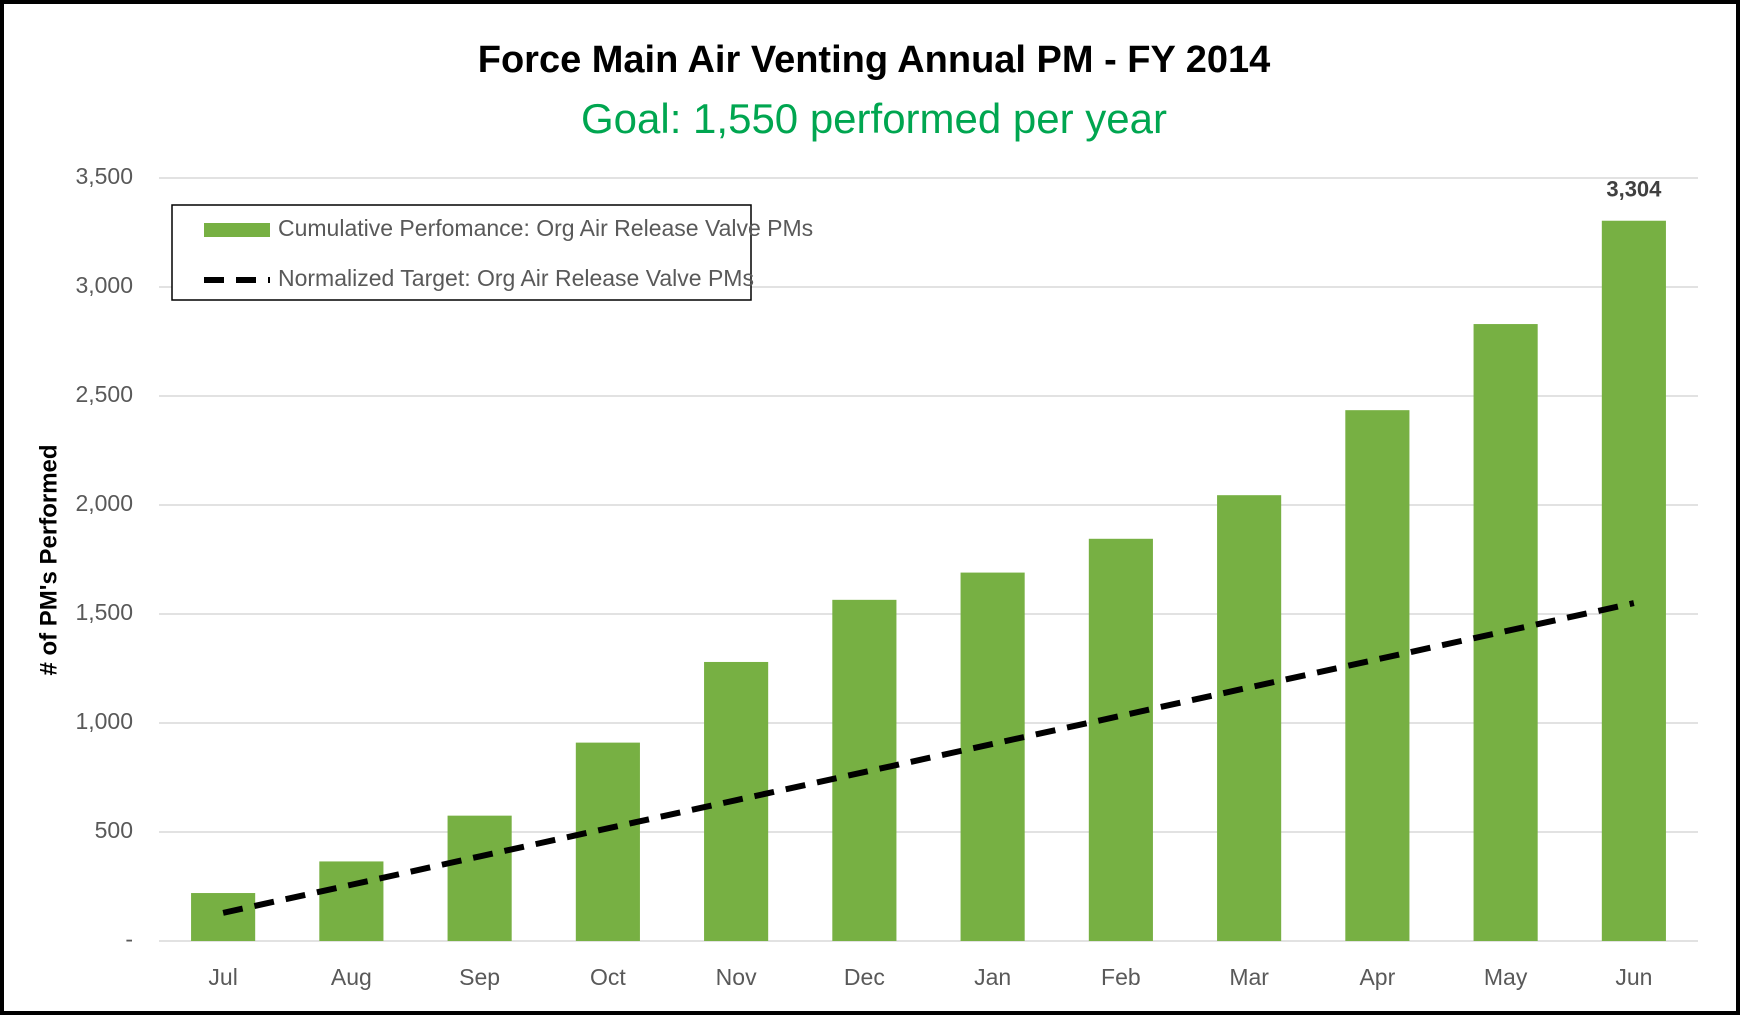  I want to click on y-tick-label: 3,000, so click(104, 285).